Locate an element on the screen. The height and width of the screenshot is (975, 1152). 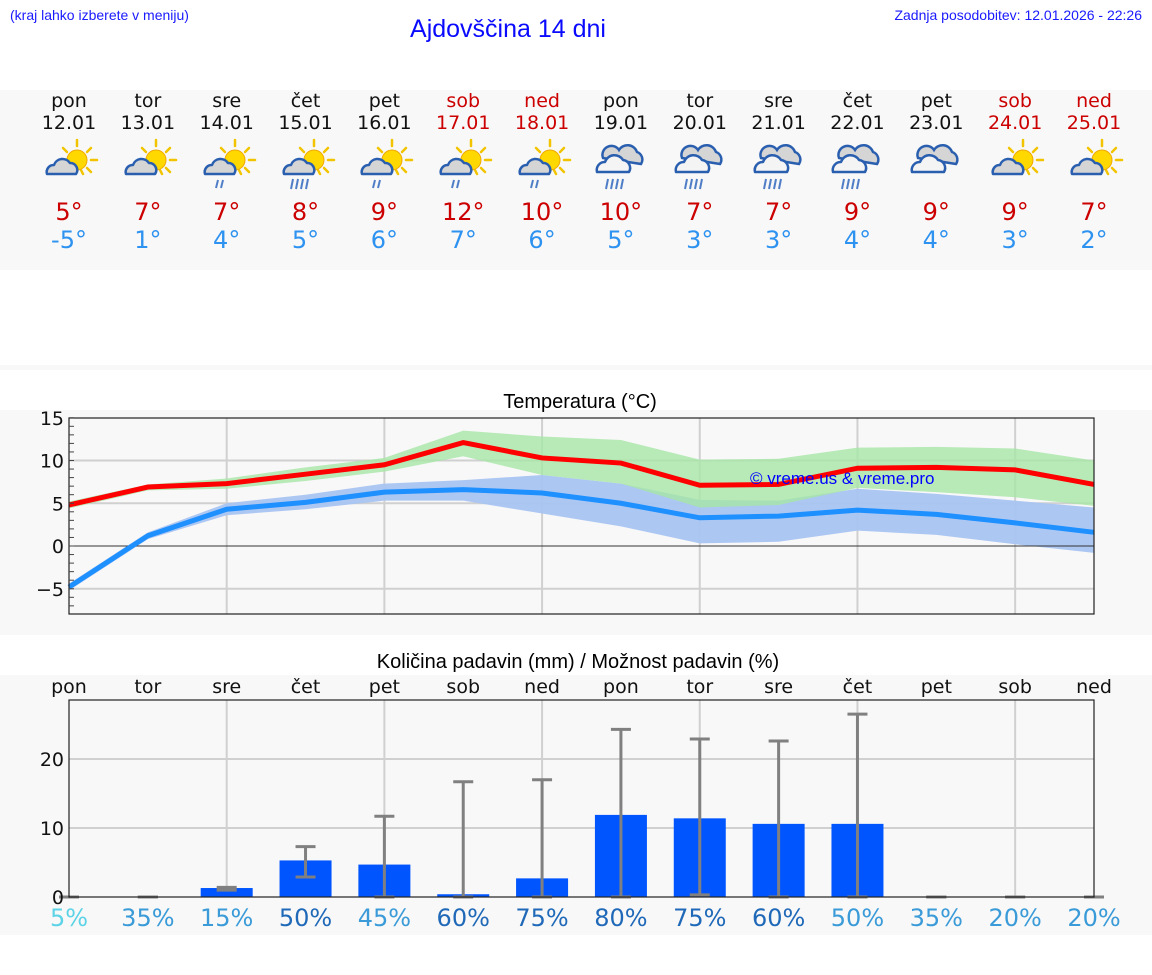
min-temperature: 7° is located at coordinates (463, 240).